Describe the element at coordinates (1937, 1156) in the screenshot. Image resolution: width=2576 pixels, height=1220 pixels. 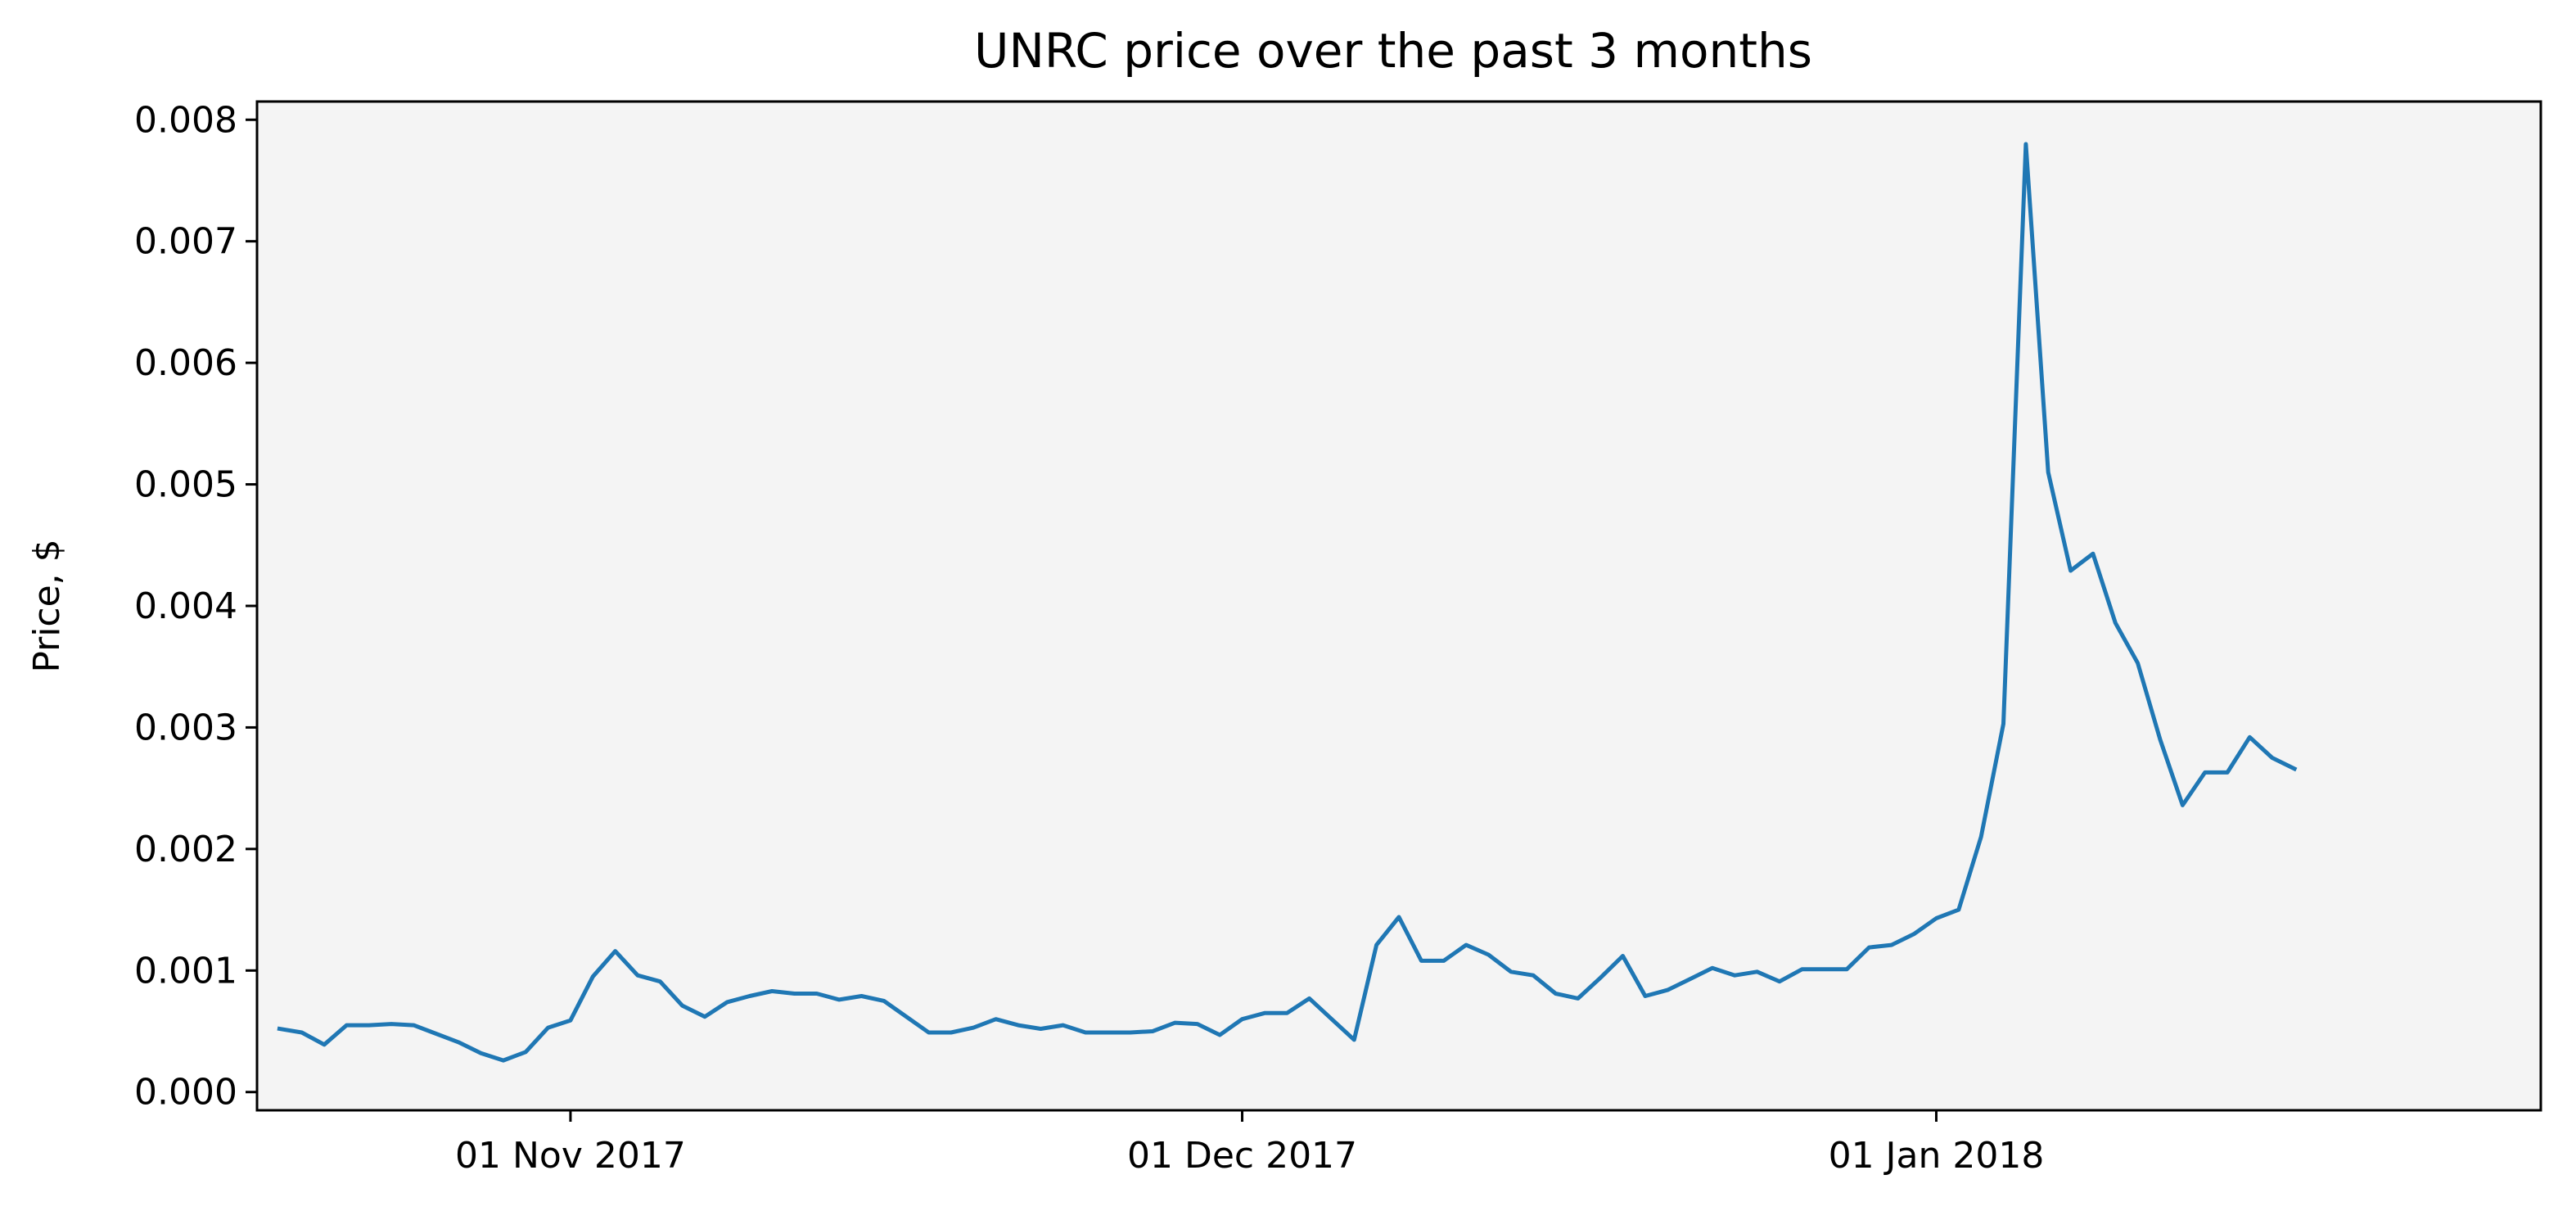
I see `x-tick-label: 01 Jan 2018` at that location.